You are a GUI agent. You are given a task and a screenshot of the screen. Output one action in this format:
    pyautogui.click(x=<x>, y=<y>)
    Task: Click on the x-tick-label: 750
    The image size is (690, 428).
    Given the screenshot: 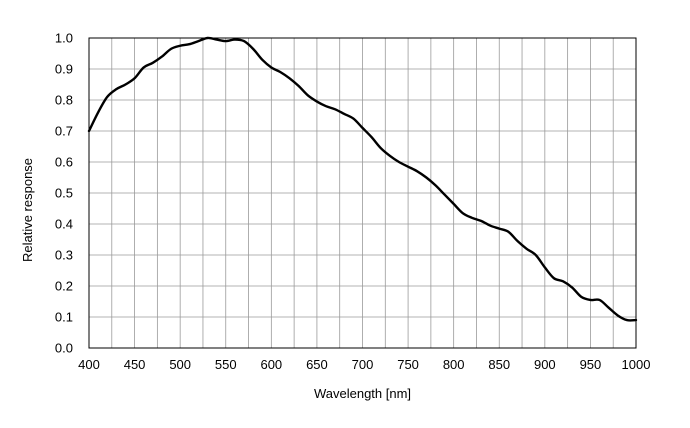 What is the action you would take?
    pyautogui.click(x=408, y=364)
    